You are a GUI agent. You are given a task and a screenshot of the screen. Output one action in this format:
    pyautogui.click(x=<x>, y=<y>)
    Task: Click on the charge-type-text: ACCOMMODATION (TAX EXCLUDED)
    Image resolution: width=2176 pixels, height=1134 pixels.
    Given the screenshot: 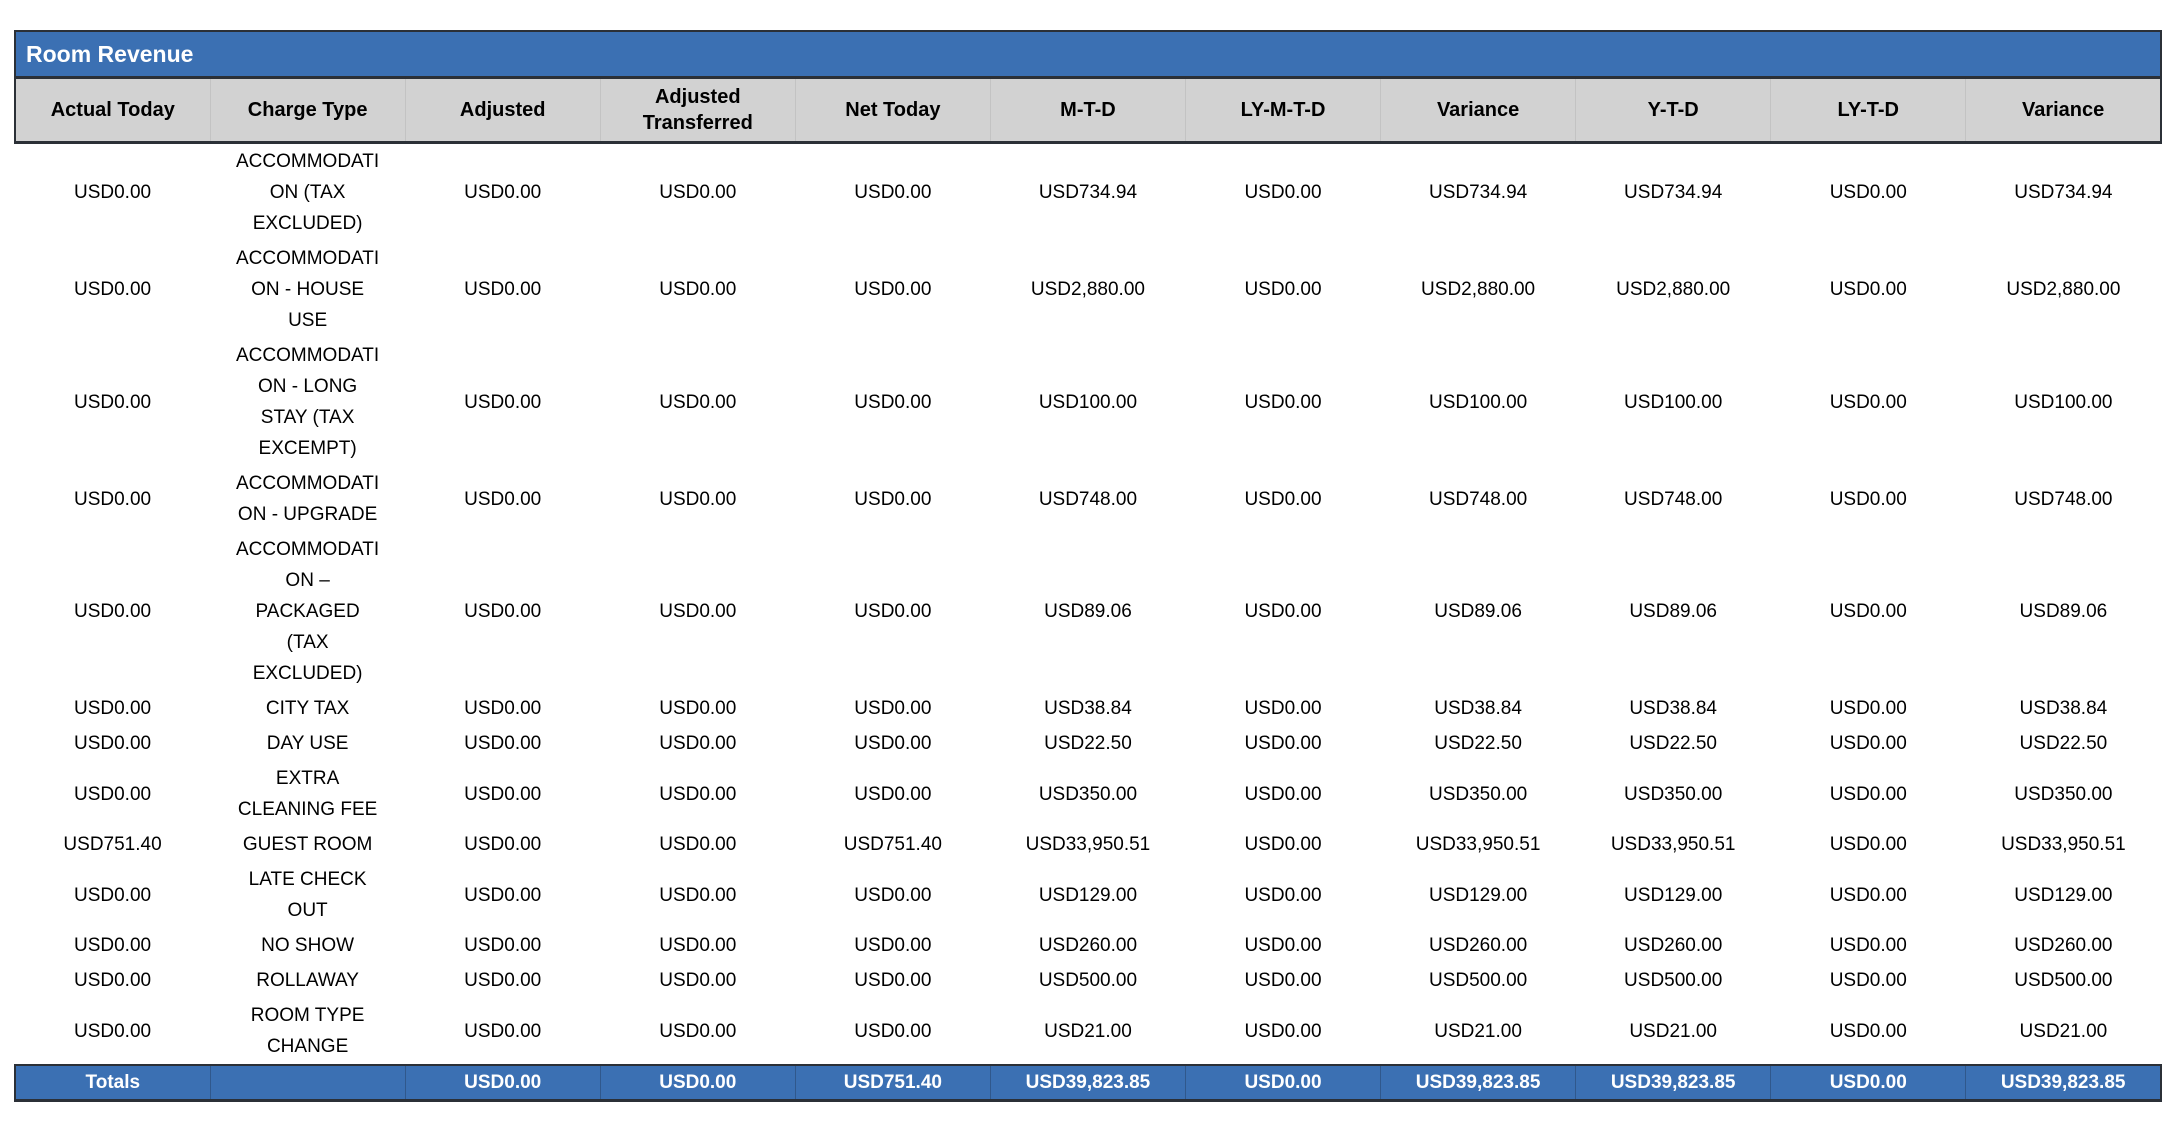 What is the action you would take?
    pyautogui.click(x=308, y=192)
    